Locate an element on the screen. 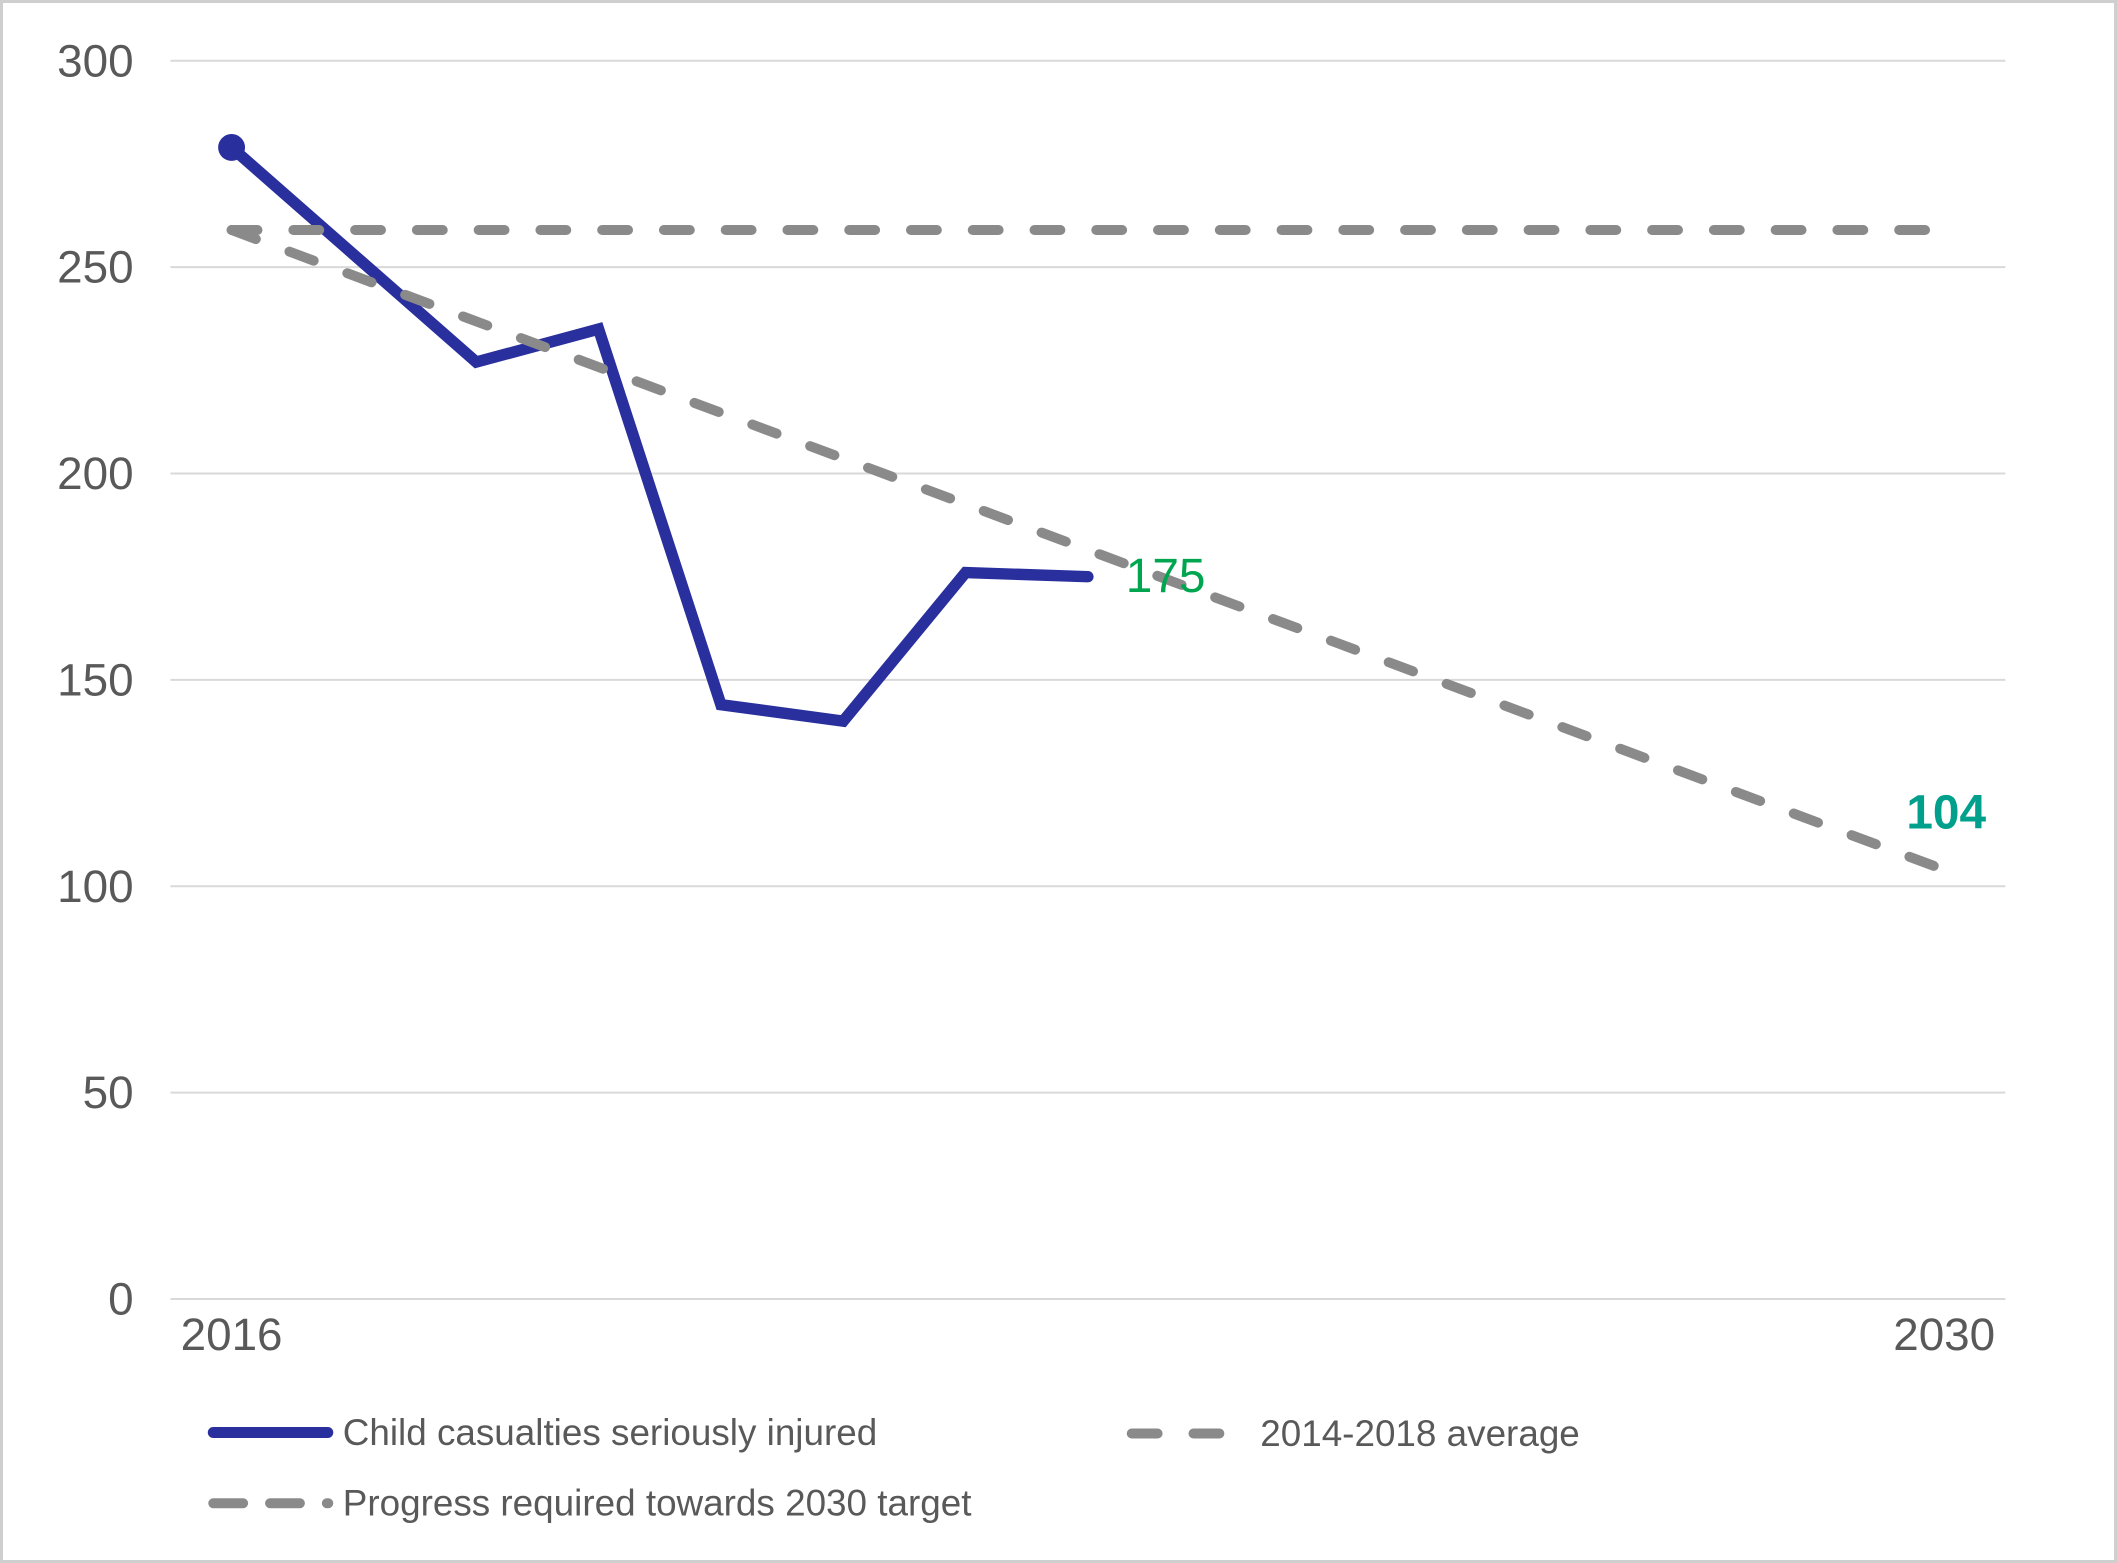 This screenshot has width=2117, height=1563. legend-label-child-casualties: Child casualties seriously injured is located at coordinates (610, 1432).